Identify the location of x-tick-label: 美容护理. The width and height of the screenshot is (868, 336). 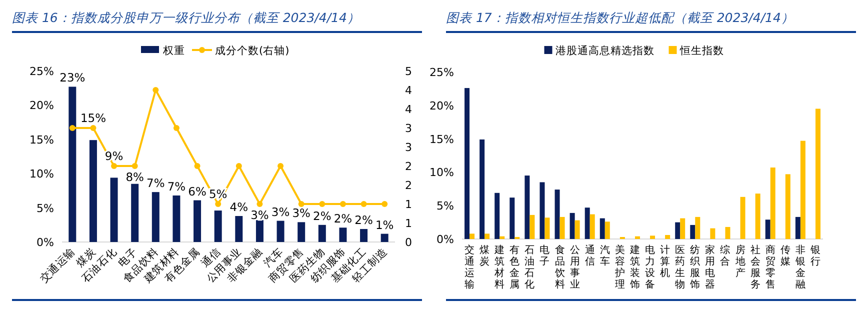
(619, 267).